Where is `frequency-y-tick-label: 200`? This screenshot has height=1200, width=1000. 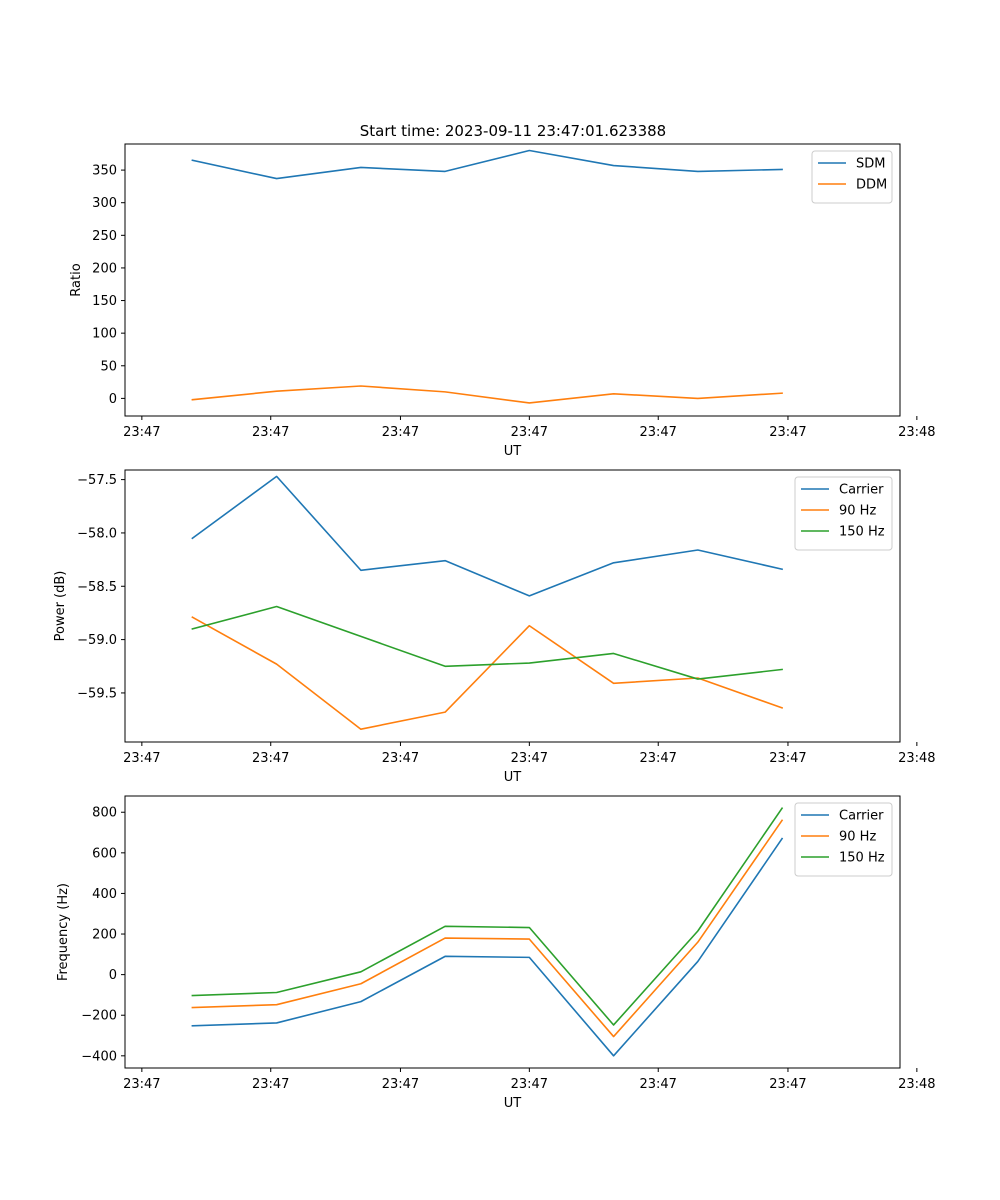 frequency-y-tick-label: 200 is located at coordinates (104, 935).